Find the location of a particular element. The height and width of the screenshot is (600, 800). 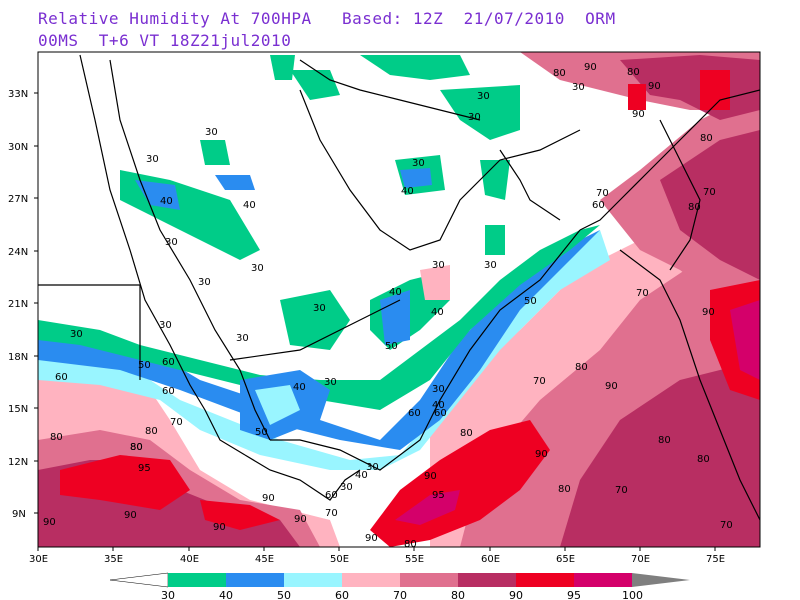

lon-label: 35E is located at coordinates (113, 559).